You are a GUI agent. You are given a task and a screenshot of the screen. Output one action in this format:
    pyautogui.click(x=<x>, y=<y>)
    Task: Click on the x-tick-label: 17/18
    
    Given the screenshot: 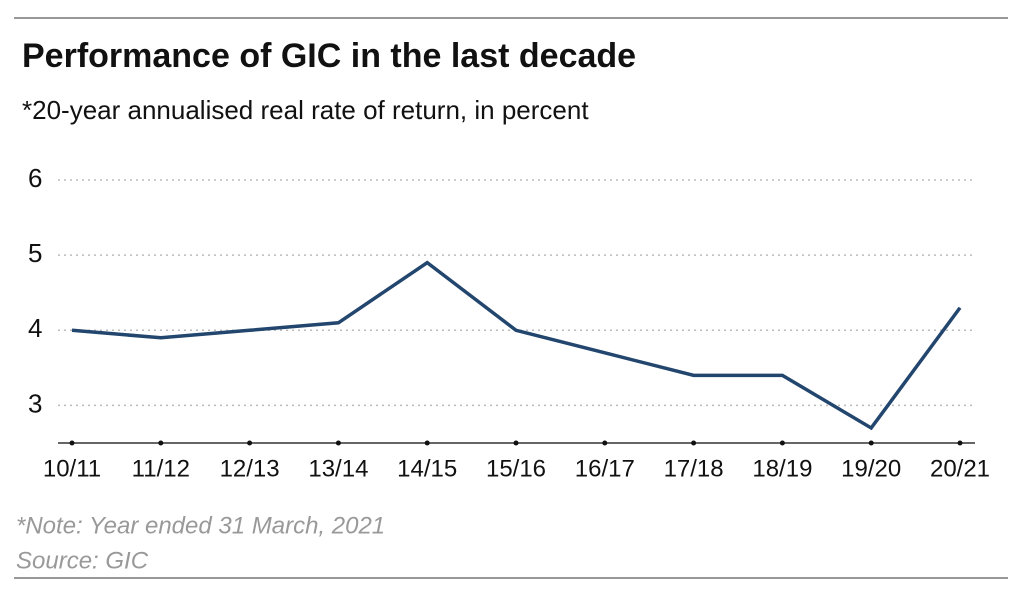 What is the action you would take?
    pyautogui.click(x=694, y=468)
    